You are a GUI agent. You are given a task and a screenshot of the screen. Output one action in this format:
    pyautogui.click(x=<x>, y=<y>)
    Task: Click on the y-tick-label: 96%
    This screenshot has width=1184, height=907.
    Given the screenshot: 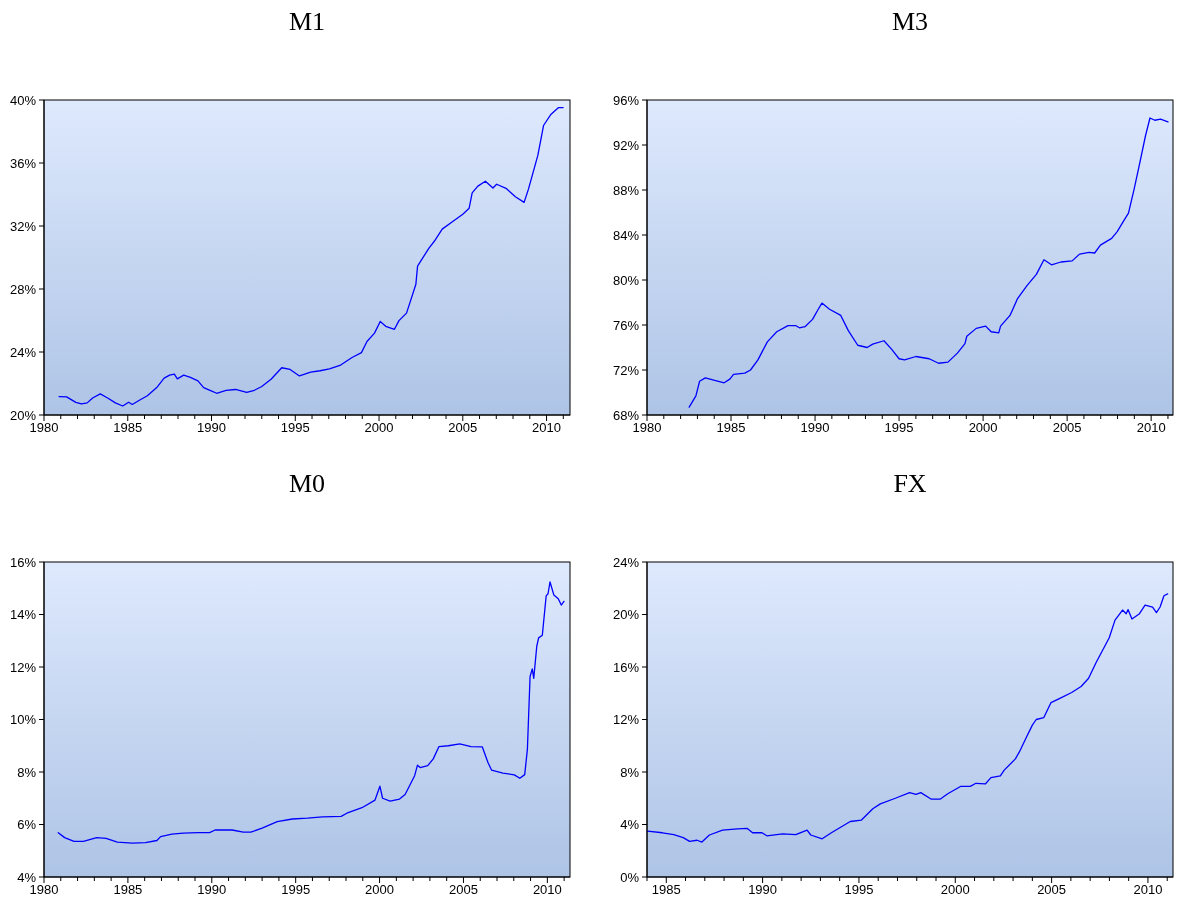 What is the action you would take?
    pyautogui.click(x=626, y=100)
    